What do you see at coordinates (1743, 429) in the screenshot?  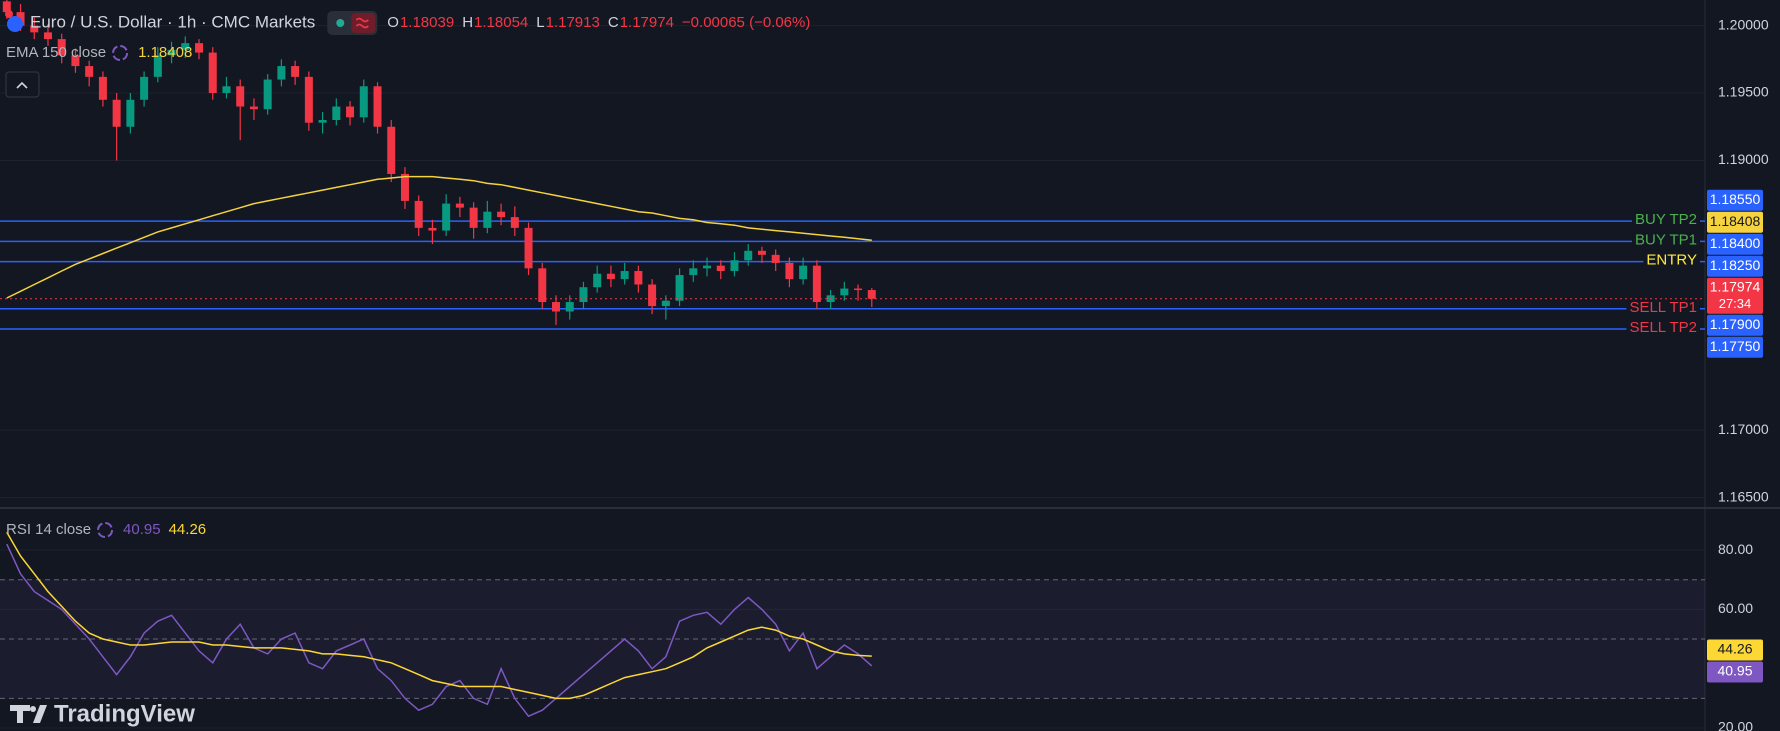 I see `y-tick-label: 1.17000` at bounding box center [1743, 429].